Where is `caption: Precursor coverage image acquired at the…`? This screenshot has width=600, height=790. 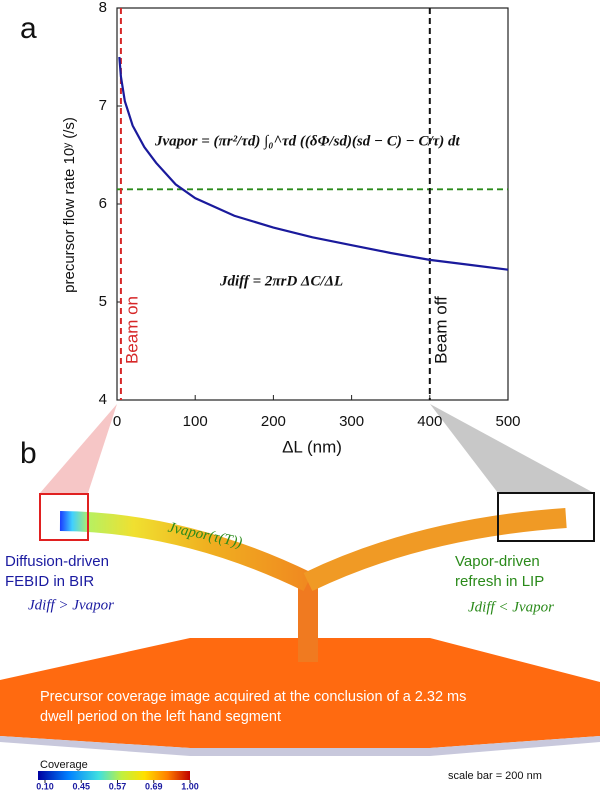
caption: Precursor coverage image acquired at the… is located at coordinates (253, 697).